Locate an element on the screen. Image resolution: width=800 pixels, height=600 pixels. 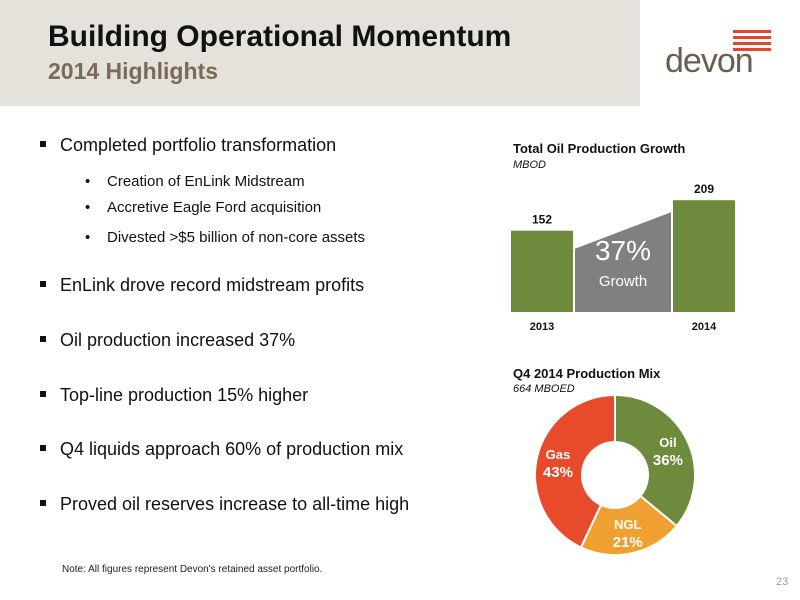
bullet-text: Top-line production 15% higher is located at coordinates (184, 395).